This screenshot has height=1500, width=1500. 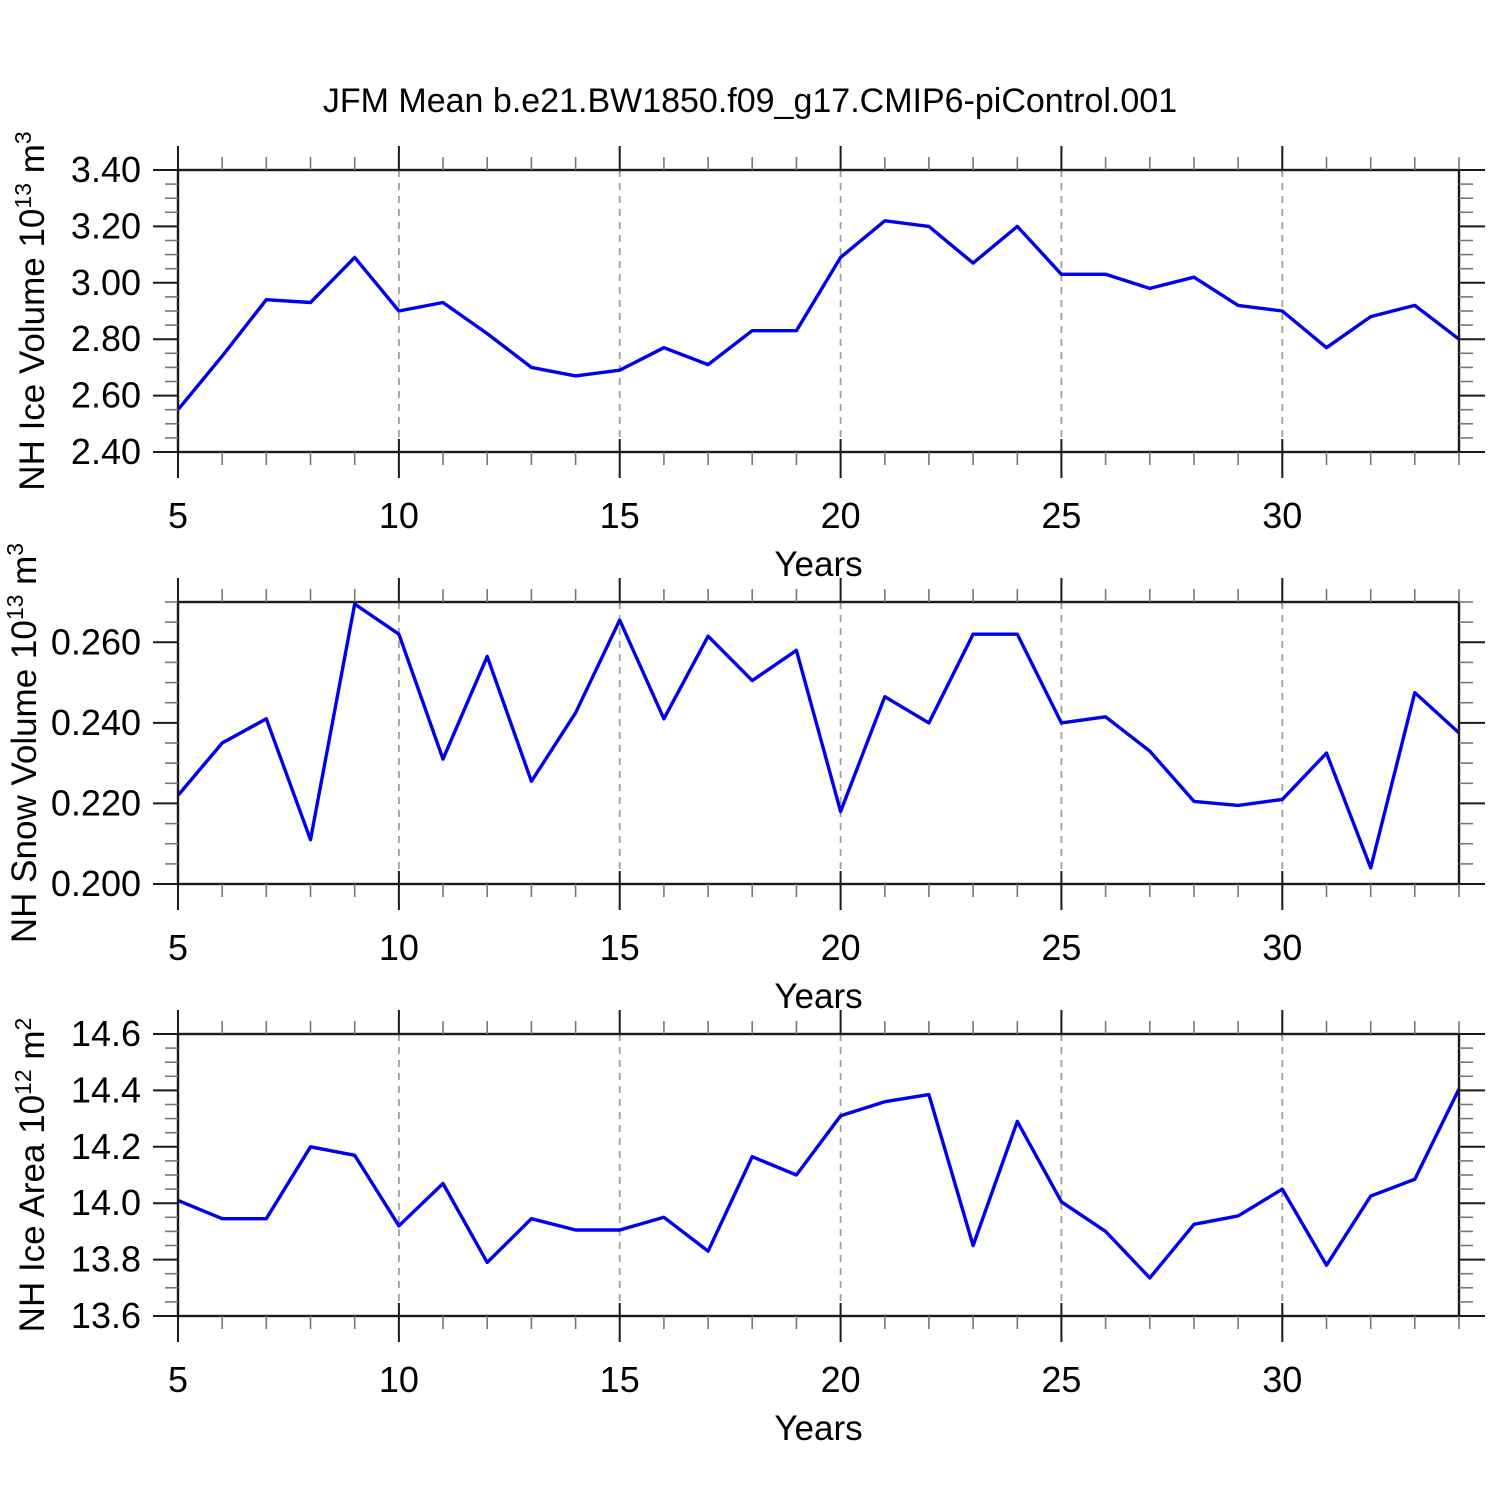 What do you see at coordinates (23, 743) in the screenshot?
I see `y-axis-title: NH Snow Volume 1013 m3` at bounding box center [23, 743].